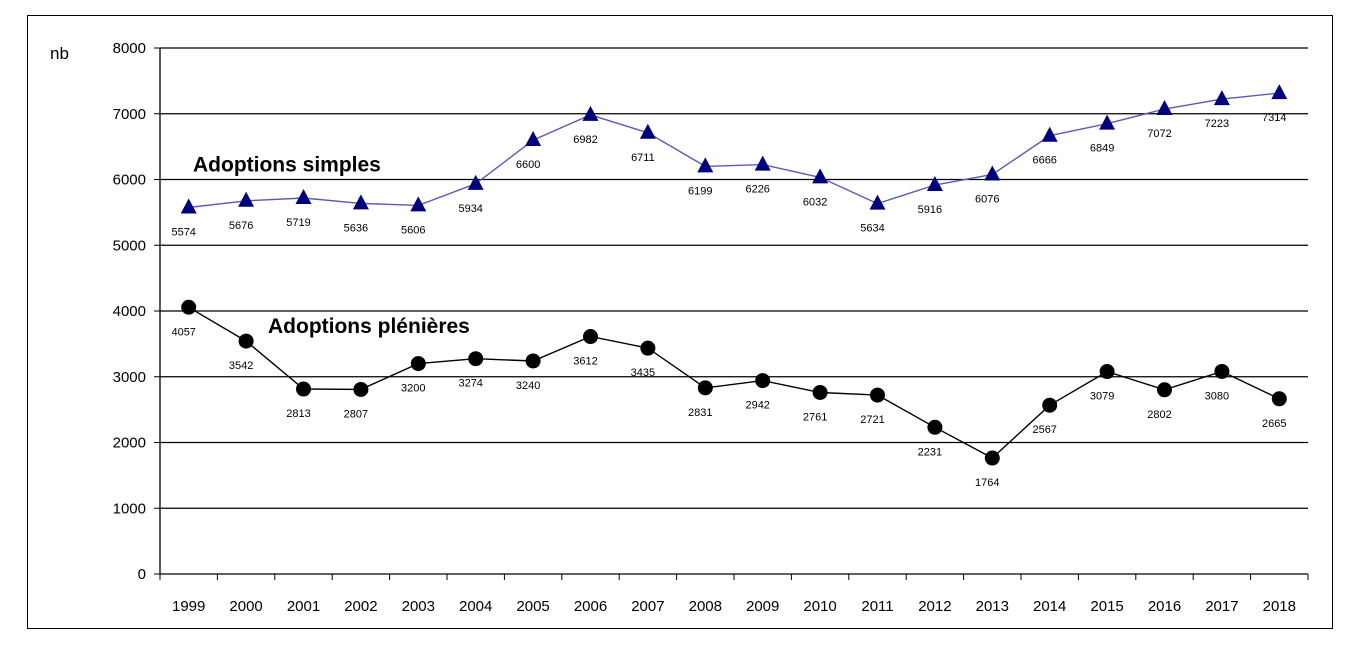 This screenshot has width=1351, height=646. What do you see at coordinates (413, 230) in the screenshot?
I see `data-label: 5606` at bounding box center [413, 230].